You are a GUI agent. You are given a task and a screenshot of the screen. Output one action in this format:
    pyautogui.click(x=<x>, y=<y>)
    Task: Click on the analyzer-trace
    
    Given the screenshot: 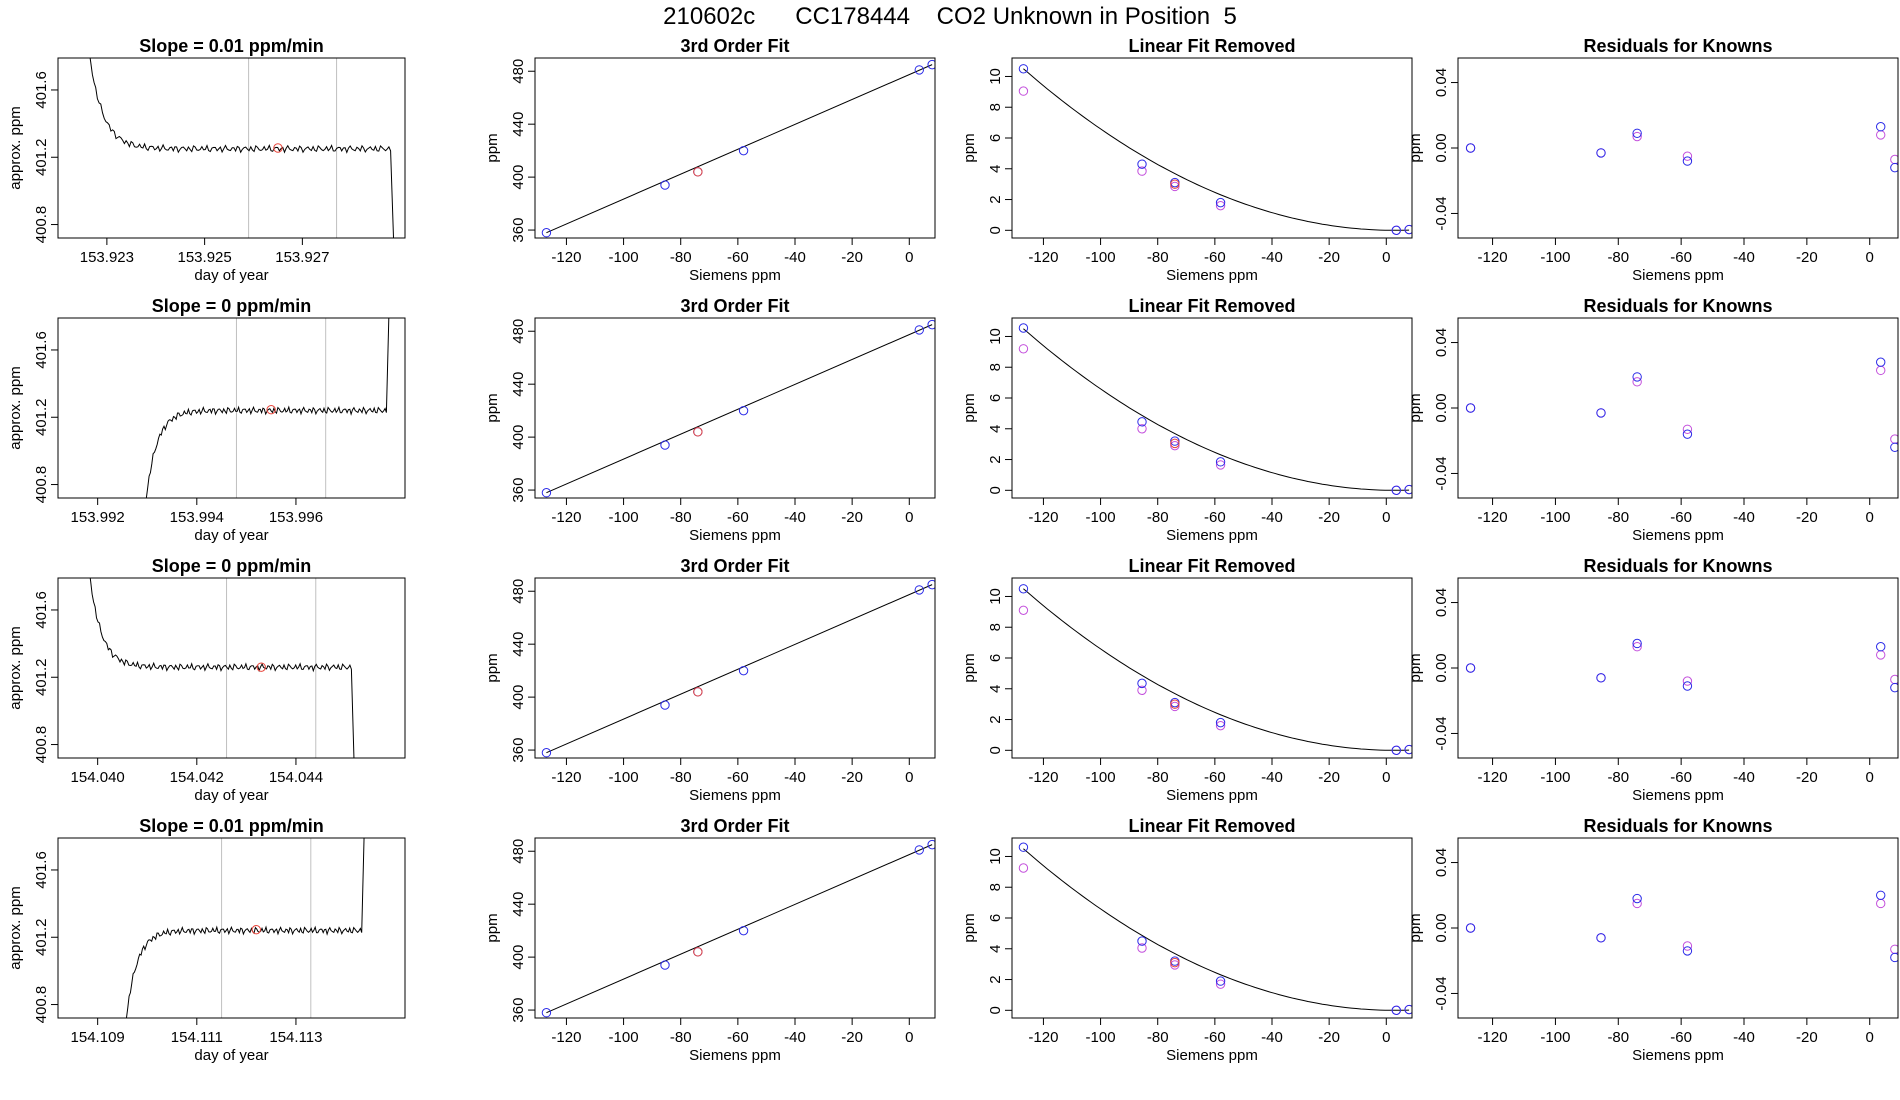 What is the action you would take?
    pyautogui.click(x=242, y=148)
    